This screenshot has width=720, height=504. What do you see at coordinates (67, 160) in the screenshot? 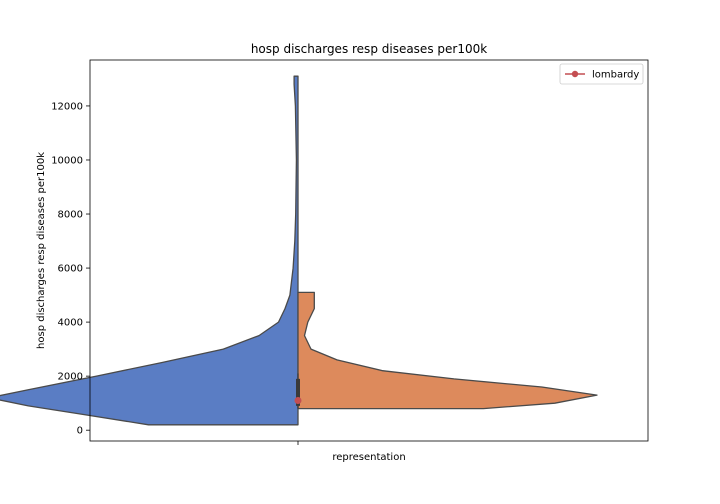
I see `y-tick-label: 10000` at bounding box center [67, 160].